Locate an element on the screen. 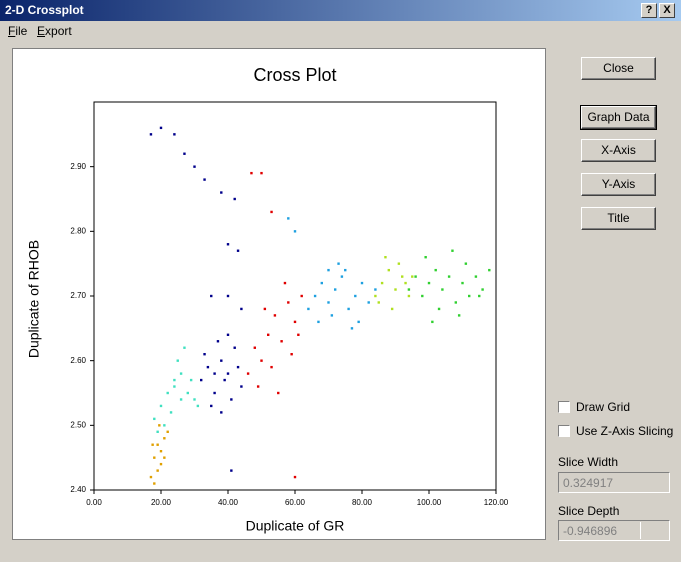 The image size is (681, 562). x-axis-button: X-Axis is located at coordinates (618, 150).